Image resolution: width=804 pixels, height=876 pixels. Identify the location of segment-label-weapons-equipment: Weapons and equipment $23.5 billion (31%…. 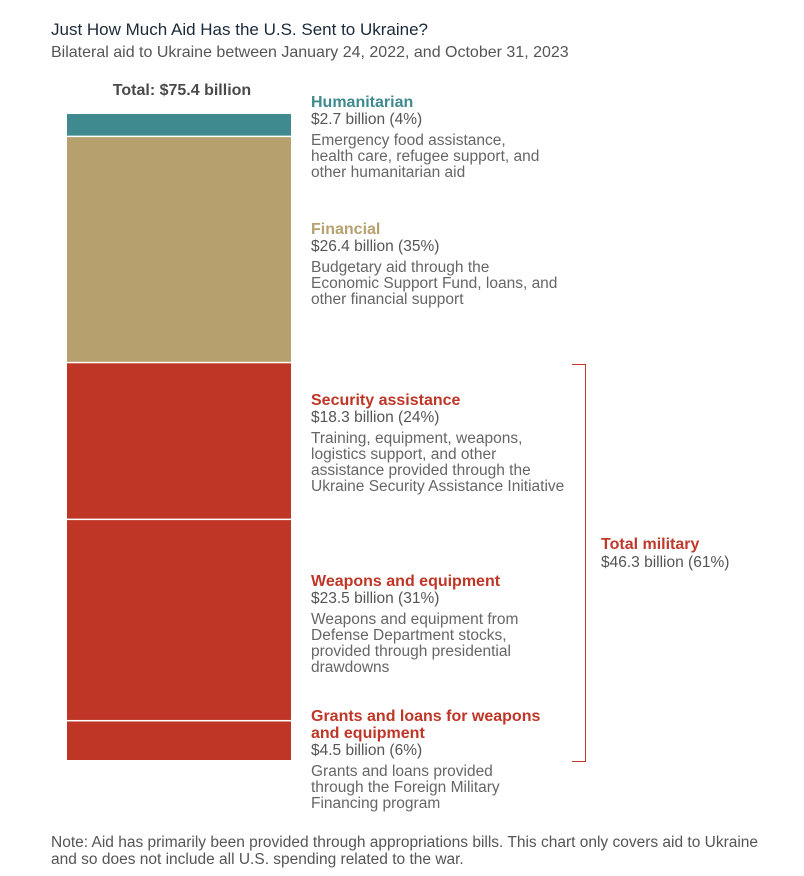
(446, 624).